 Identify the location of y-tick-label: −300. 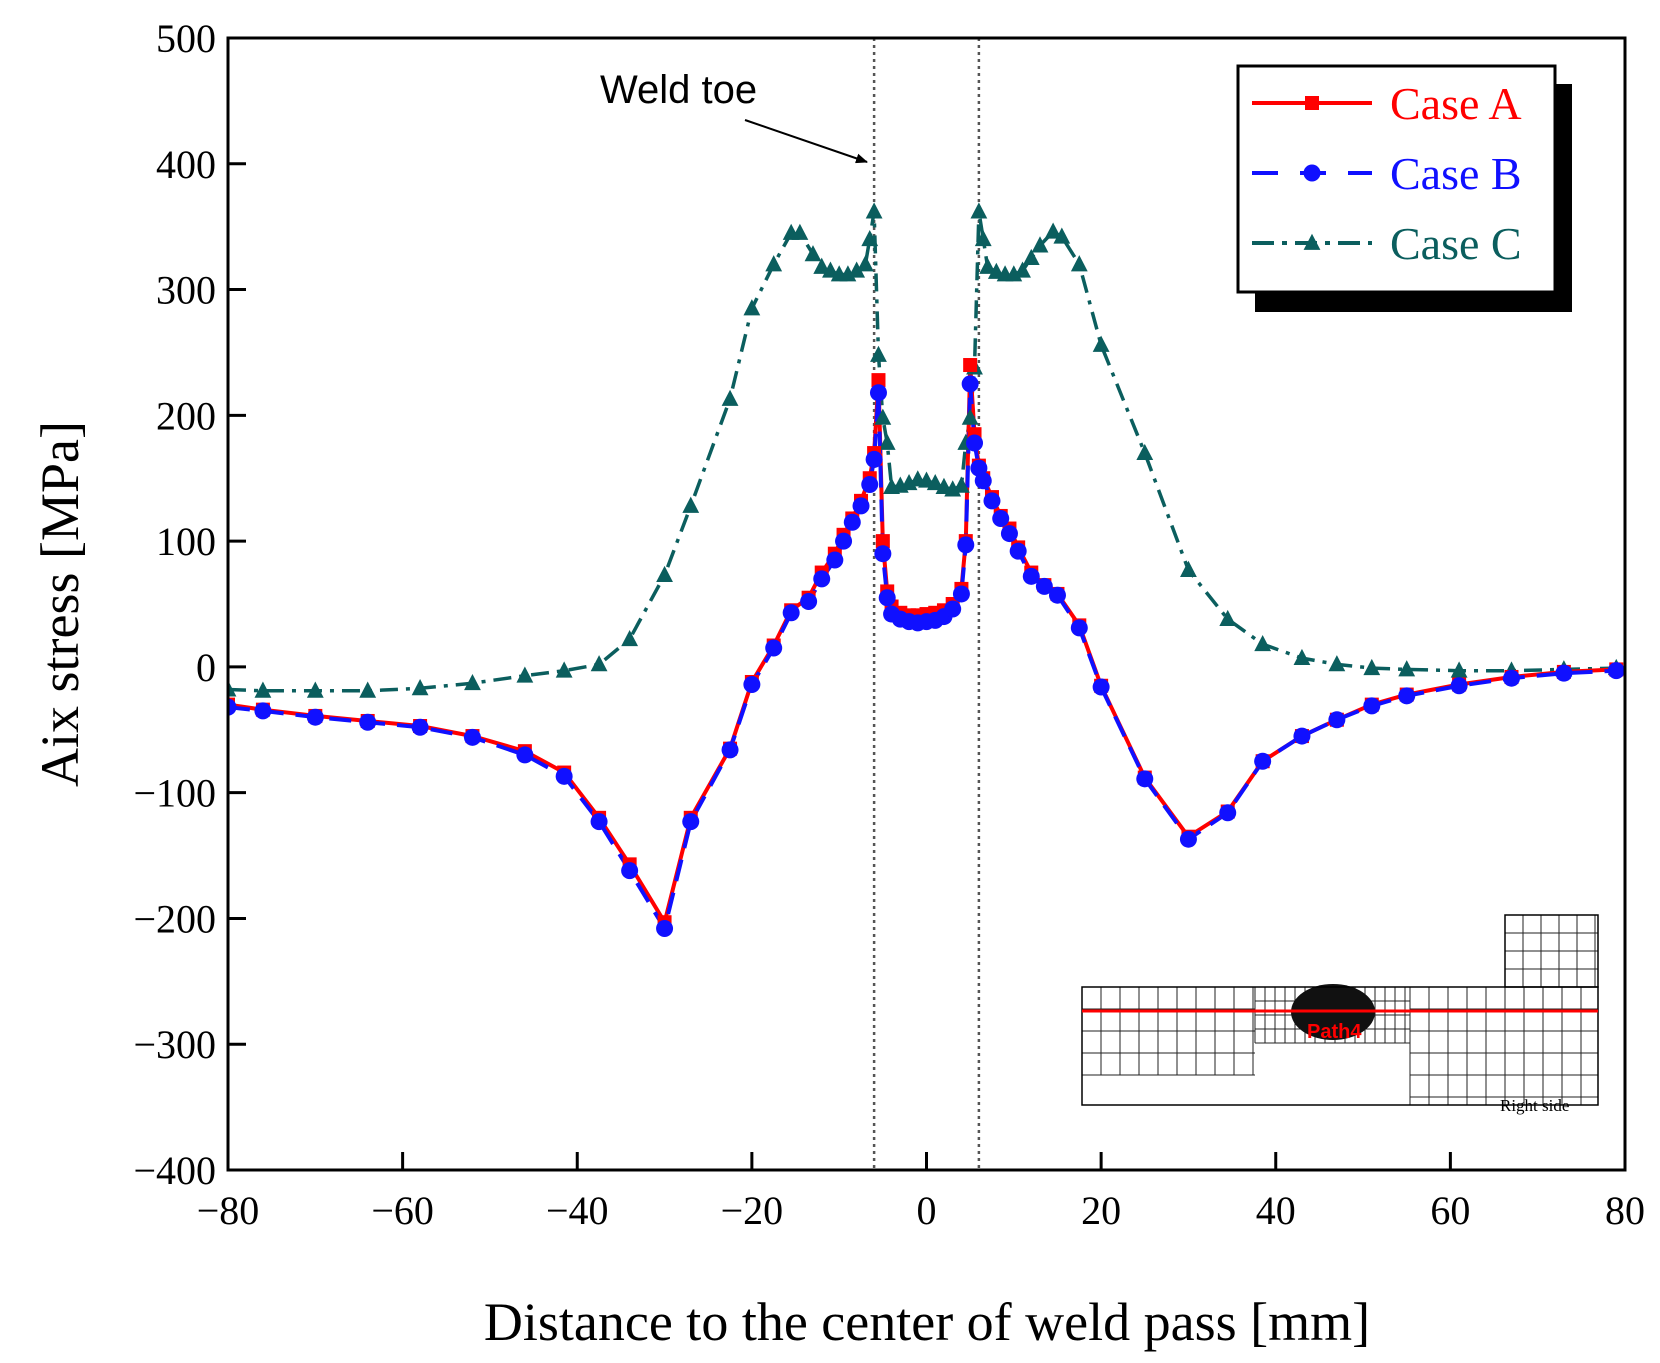
(174, 1044).